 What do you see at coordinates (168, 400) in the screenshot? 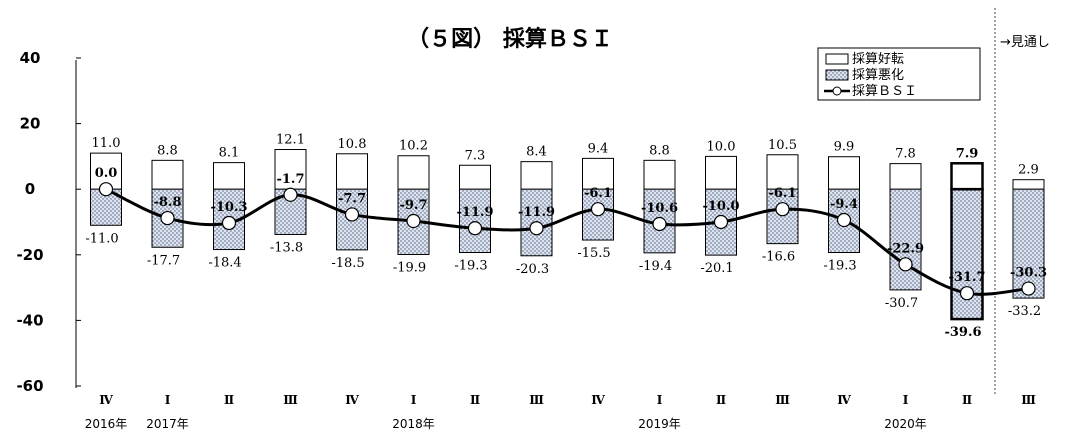
I see `category-label: Ⅰ` at bounding box center [168, 400].